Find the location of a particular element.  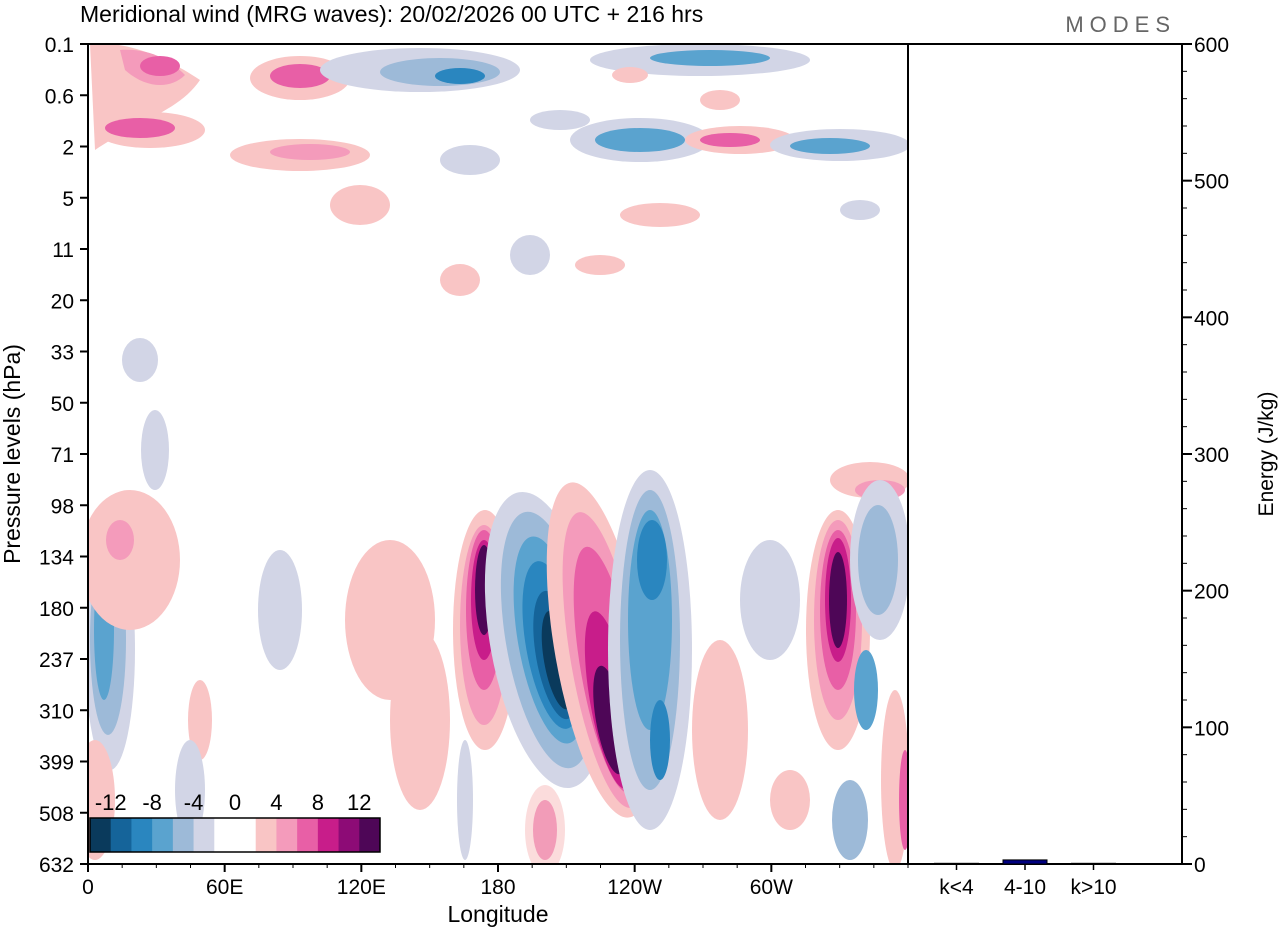

y-tick-label: 0.1 is located at coordinates (59, 45).